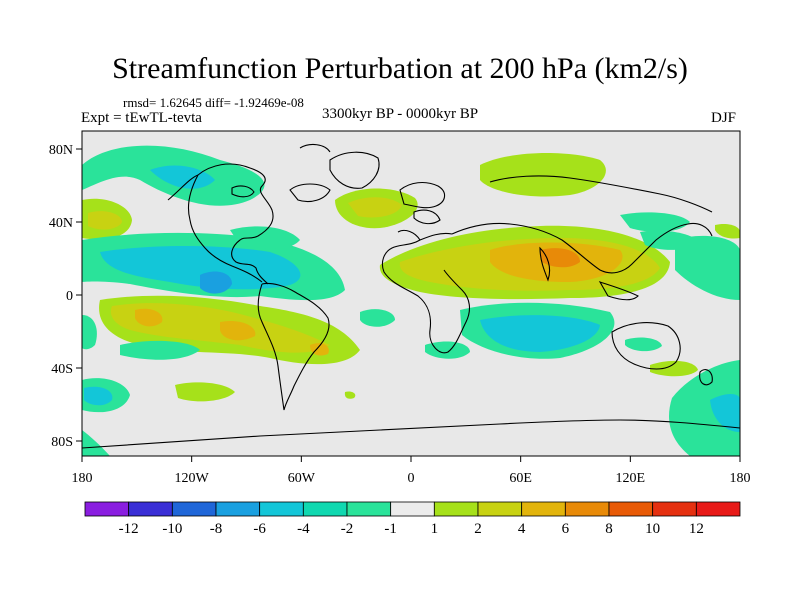 This screenshot has width=800, height=600. I want to click on coast-antarctica, so click(411, 434).